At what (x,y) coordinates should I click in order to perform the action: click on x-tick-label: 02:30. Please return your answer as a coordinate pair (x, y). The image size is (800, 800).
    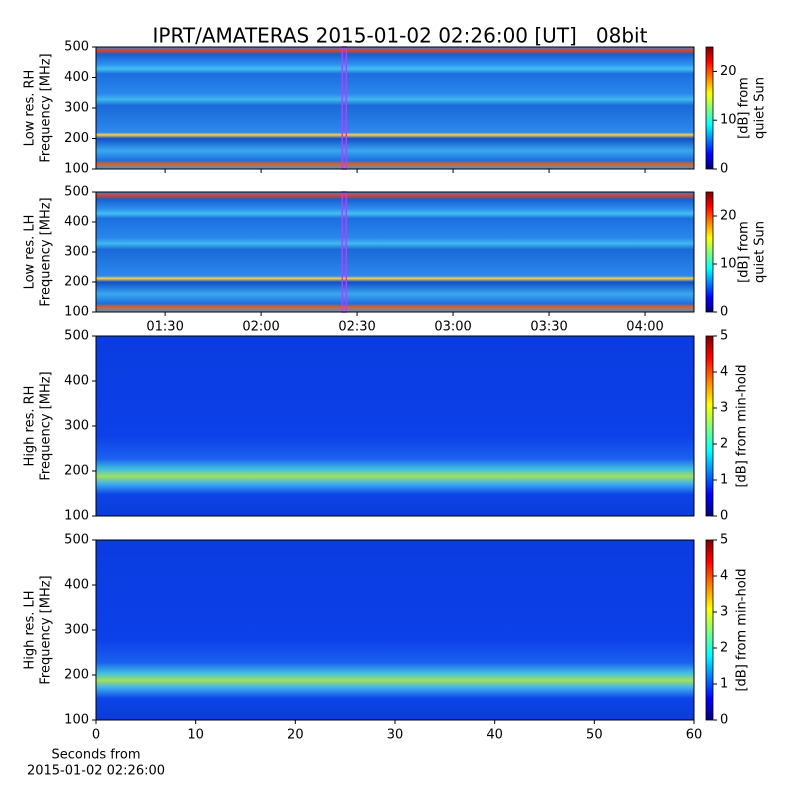
    Looking at the image, I should click on (356, 327).